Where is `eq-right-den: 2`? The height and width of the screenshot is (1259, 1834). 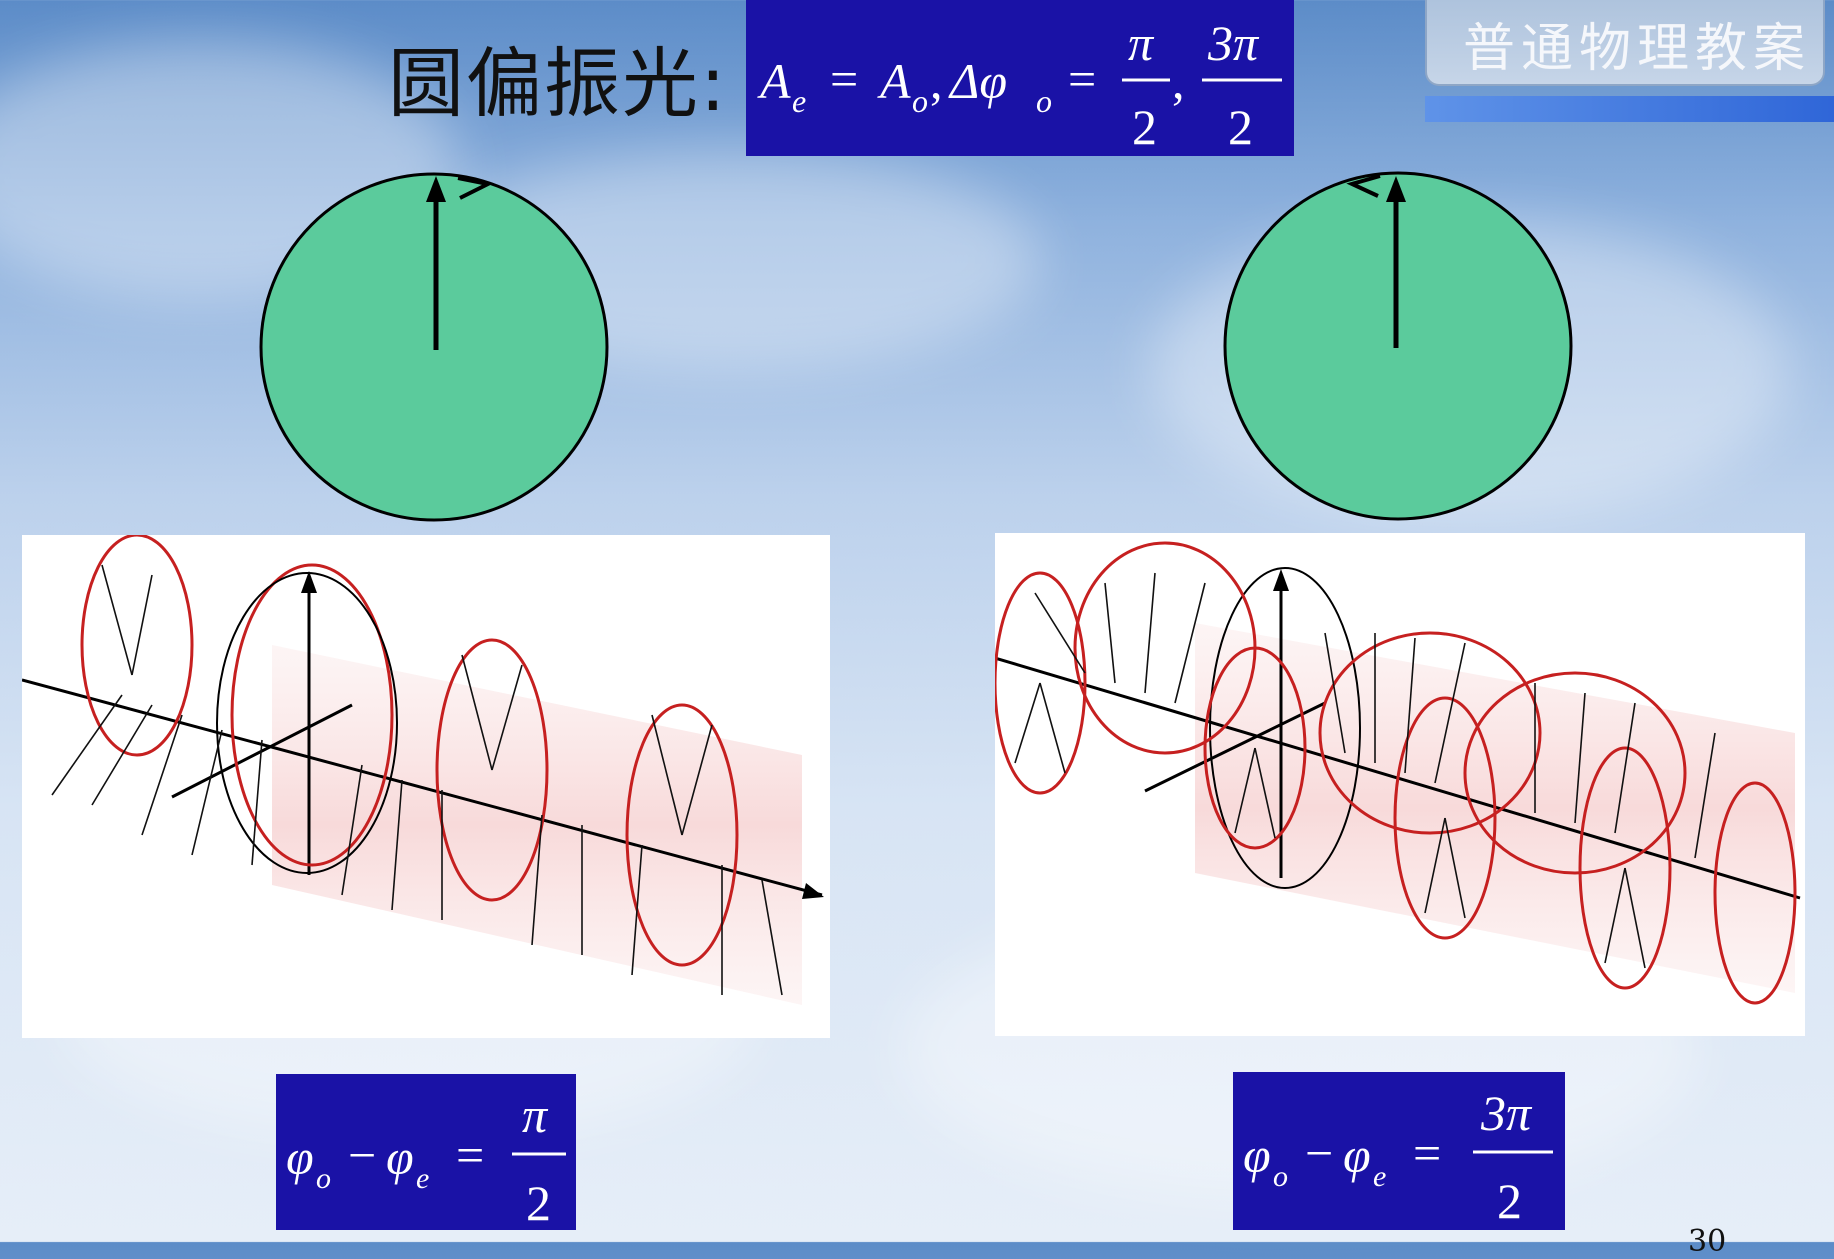 eq-right-den: 2 is located at coordinates (1509, 1201).